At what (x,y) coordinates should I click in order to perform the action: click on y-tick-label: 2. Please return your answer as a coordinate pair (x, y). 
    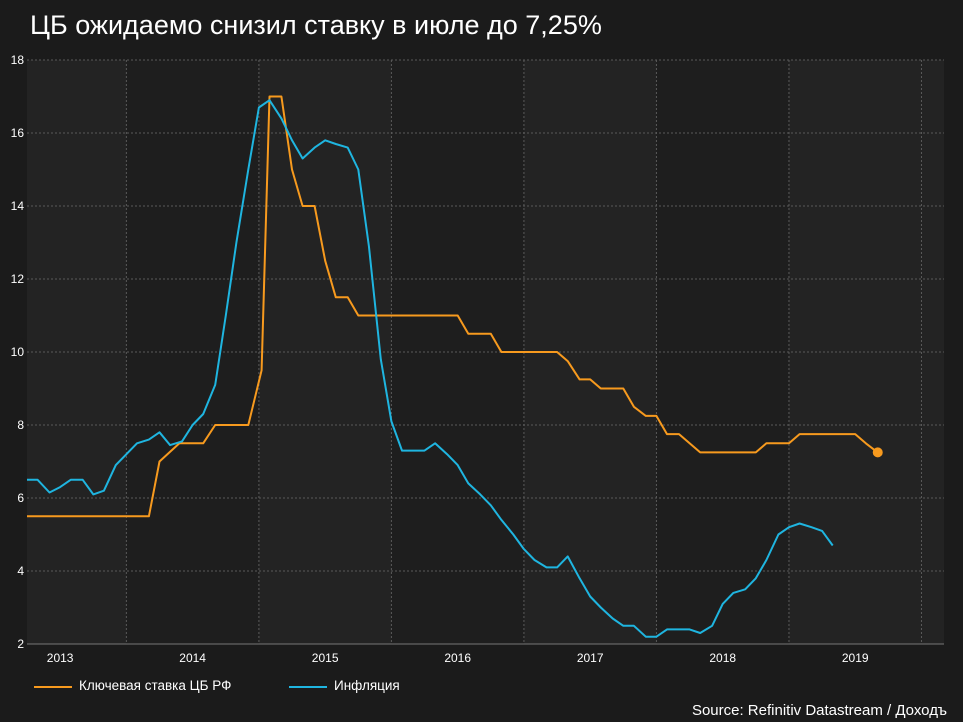
    Looking at the image, I should click on (20, 644).